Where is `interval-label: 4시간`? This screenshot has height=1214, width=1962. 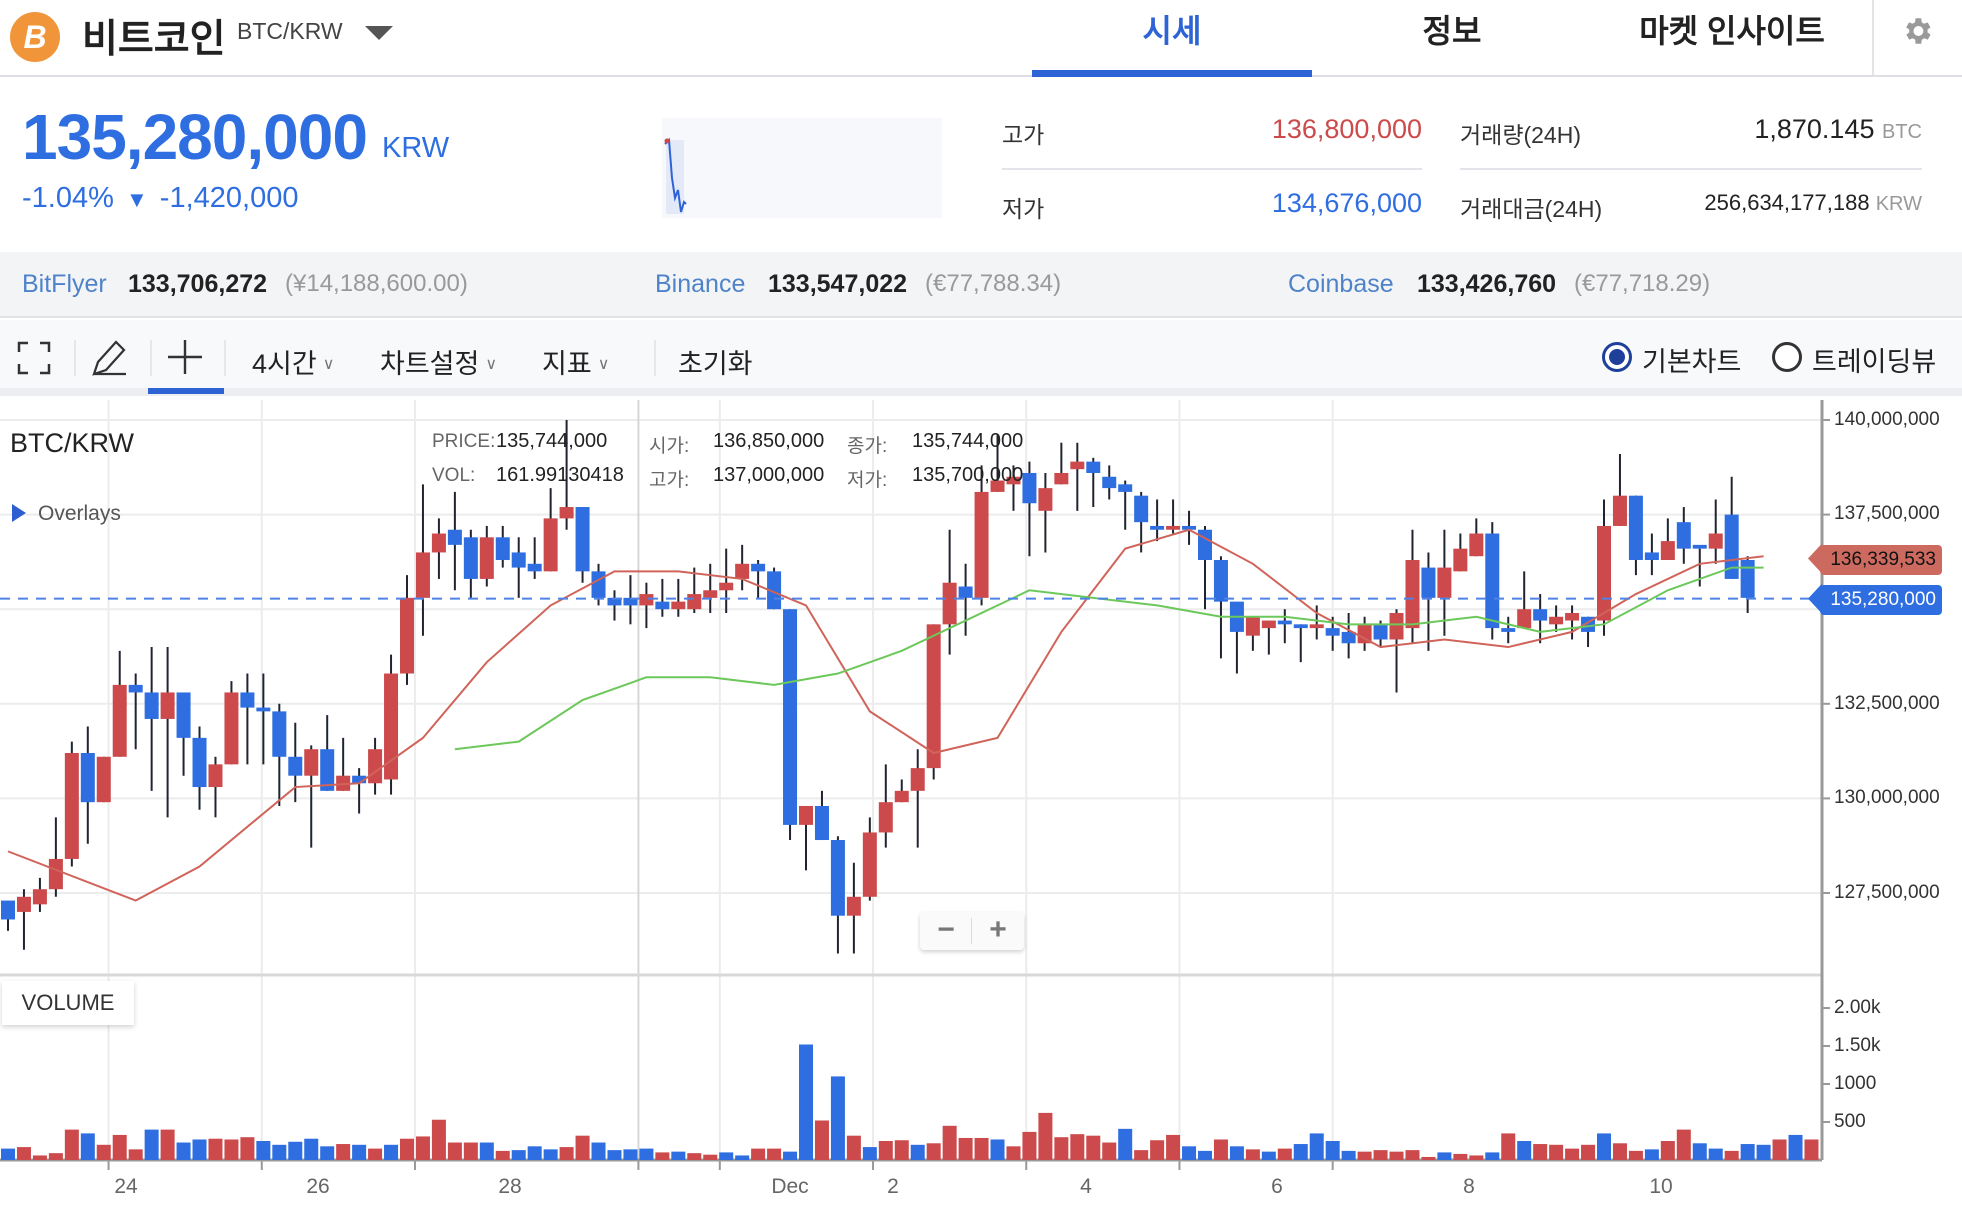 interval-label: 4시간 is located at coordinates (284, 364).